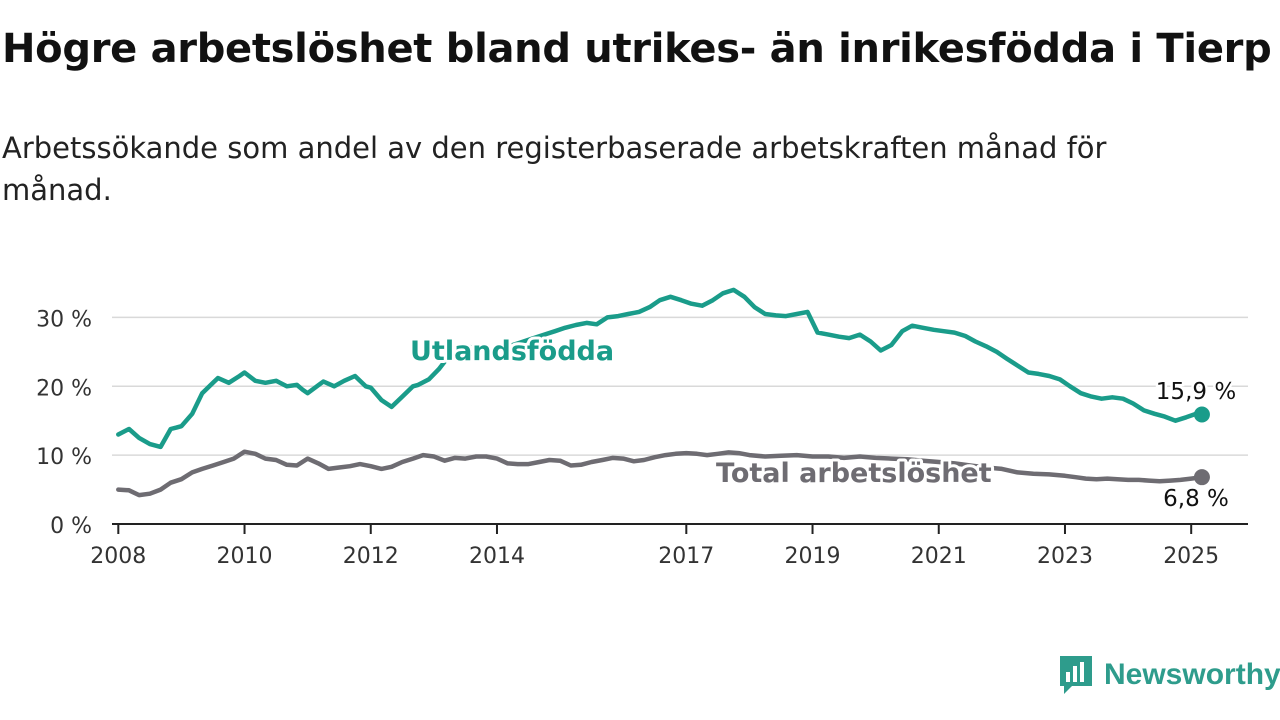 The height and width of the screenshot is (720, 1280). I want to click on x-tick-label: 2014, so click(497, 556).